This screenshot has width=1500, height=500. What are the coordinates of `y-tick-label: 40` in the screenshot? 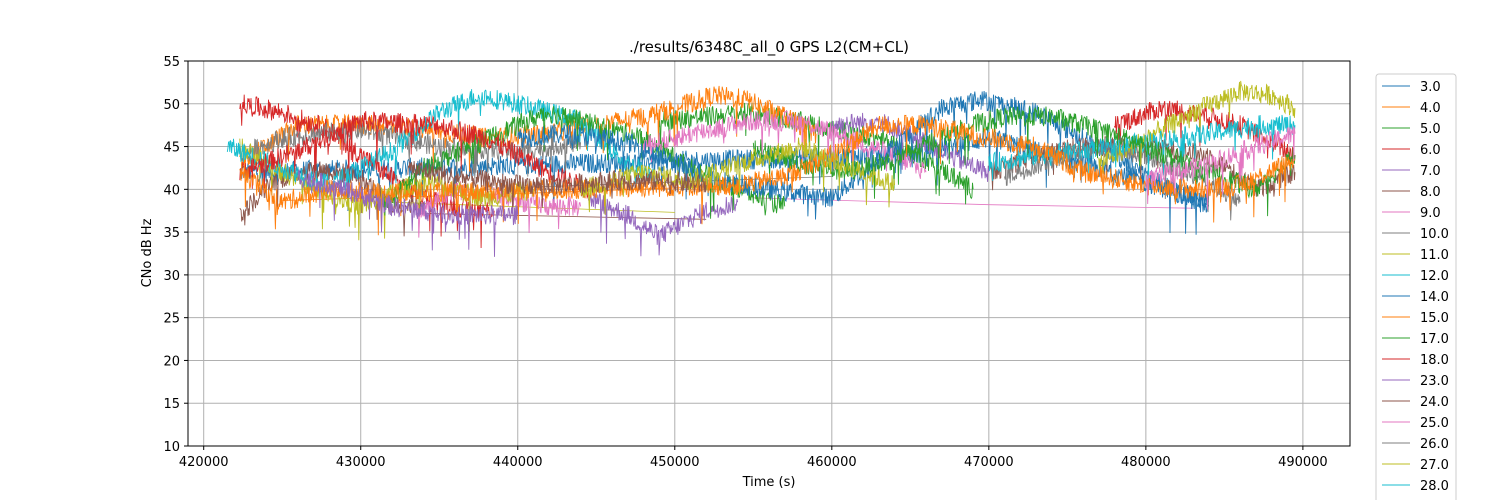 It's located at (171, 190).